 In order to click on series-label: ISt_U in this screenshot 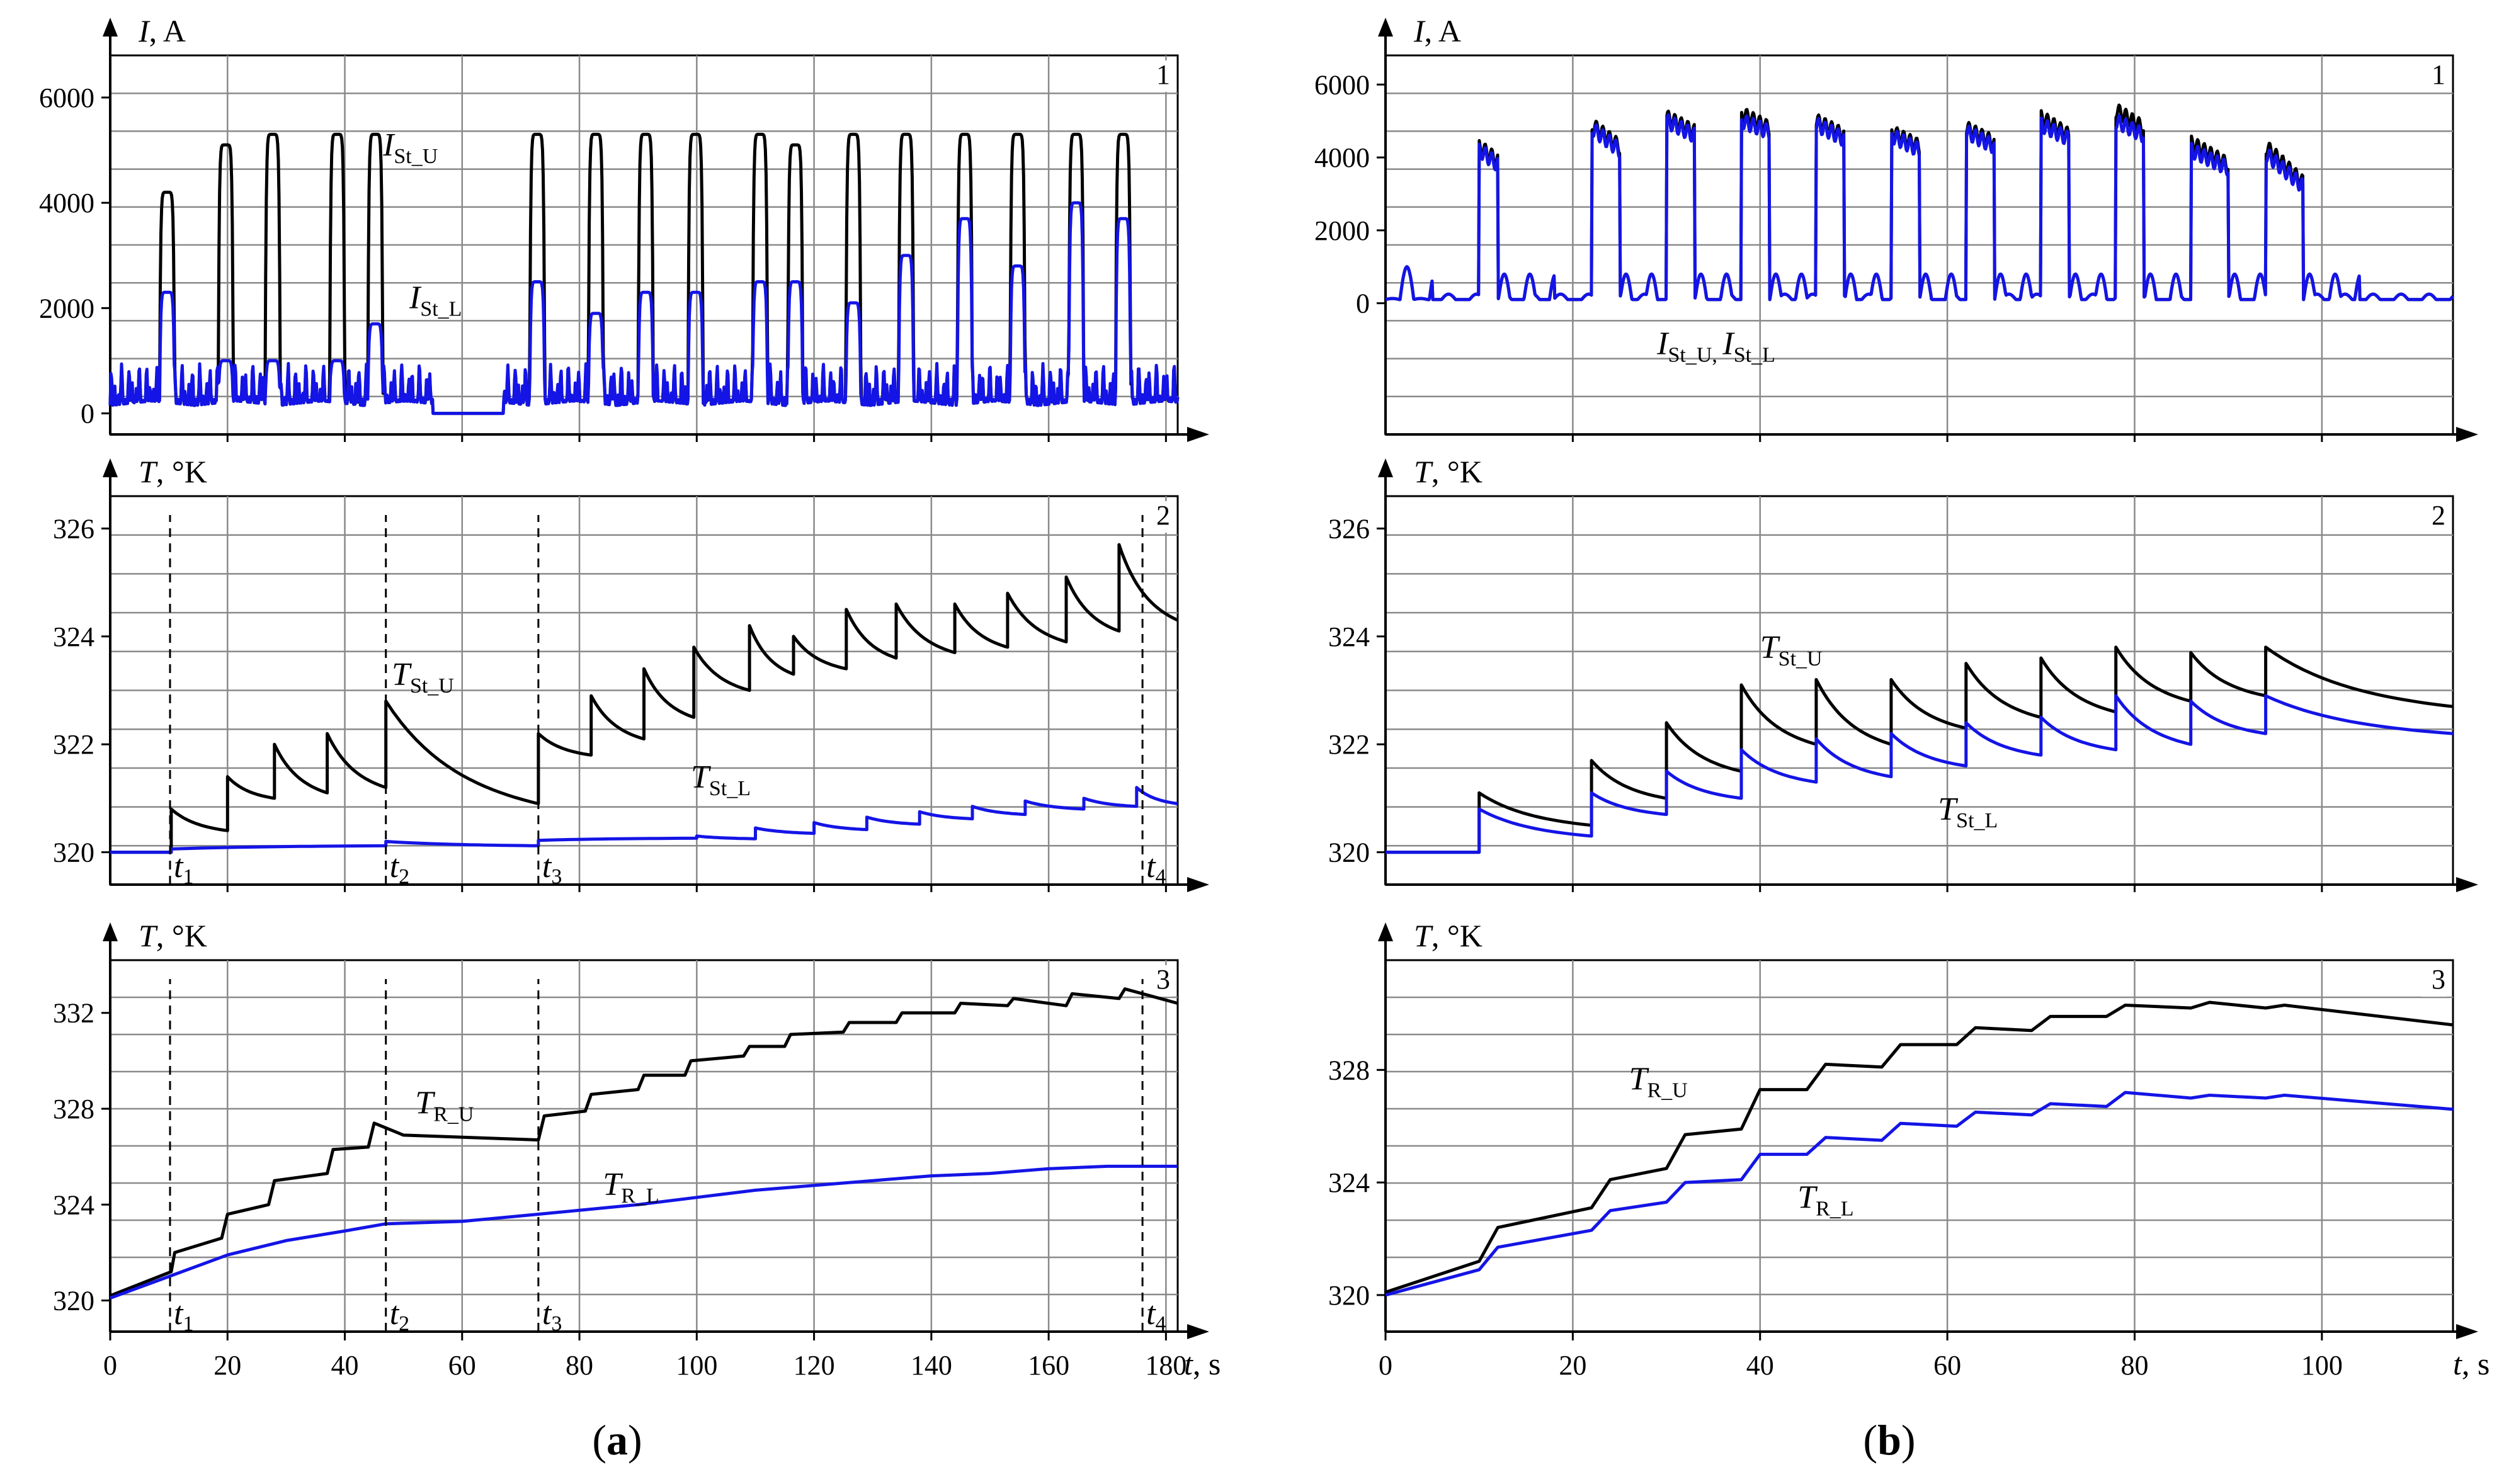, I will do `click(410, 147)`.